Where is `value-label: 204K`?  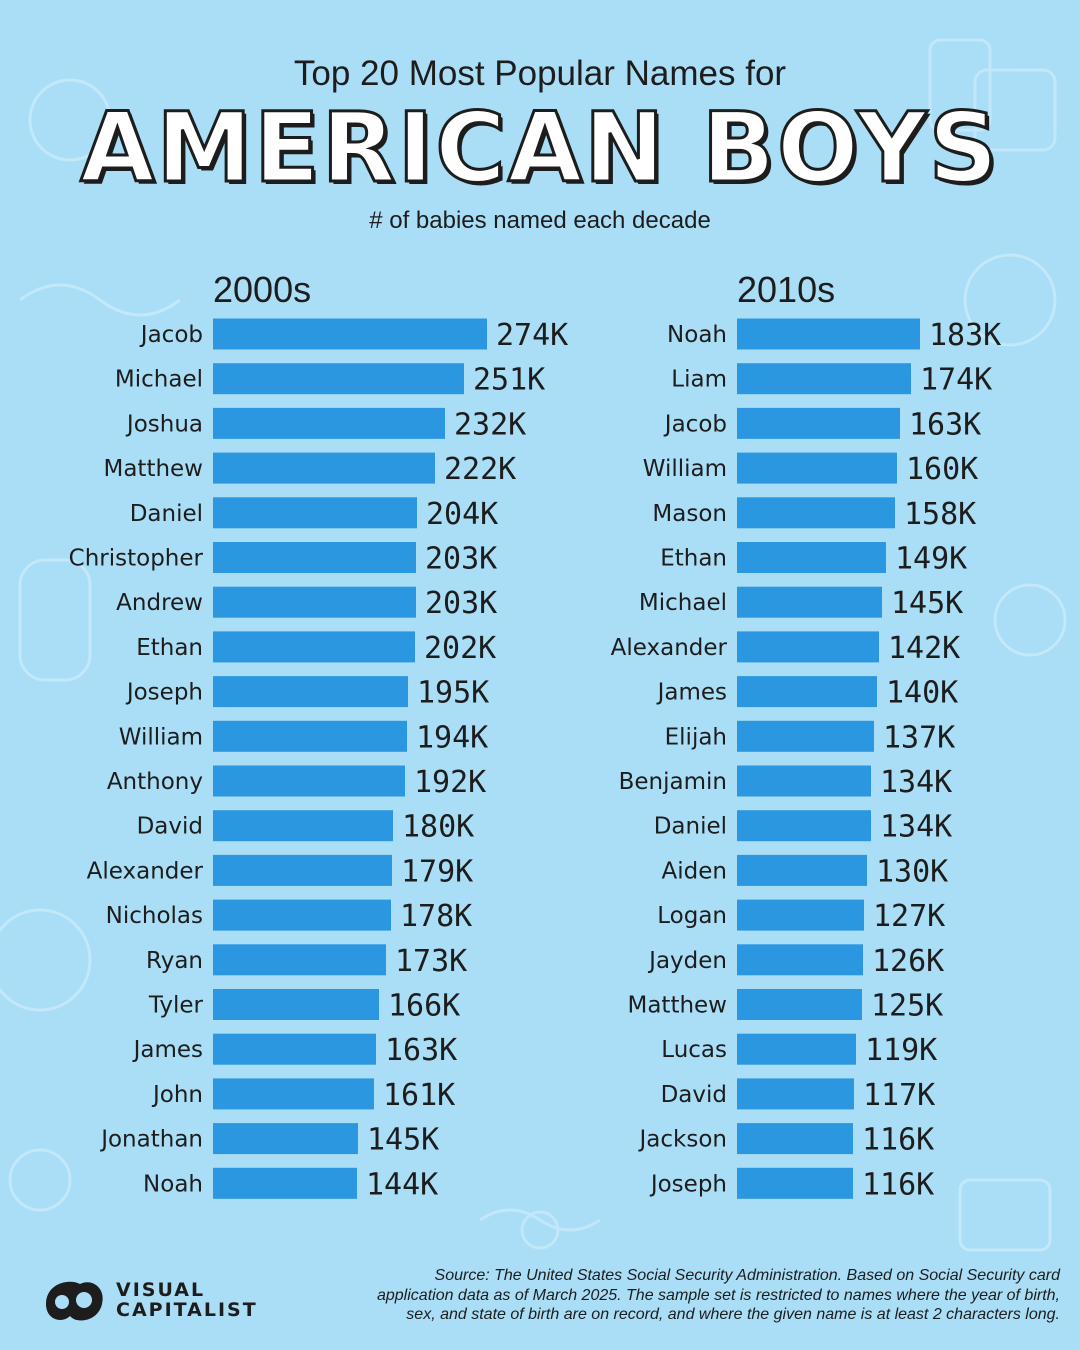 value-label: 204K is located at coordinates (462, 514).